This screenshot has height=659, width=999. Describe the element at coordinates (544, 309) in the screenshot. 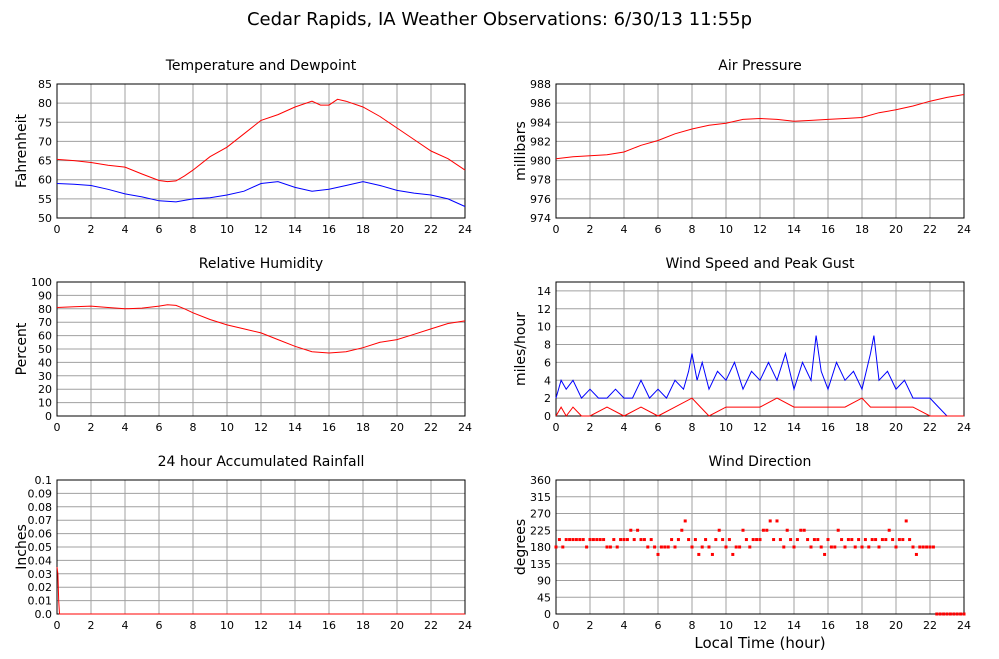

I see `y-tick-label: 12` at that location.